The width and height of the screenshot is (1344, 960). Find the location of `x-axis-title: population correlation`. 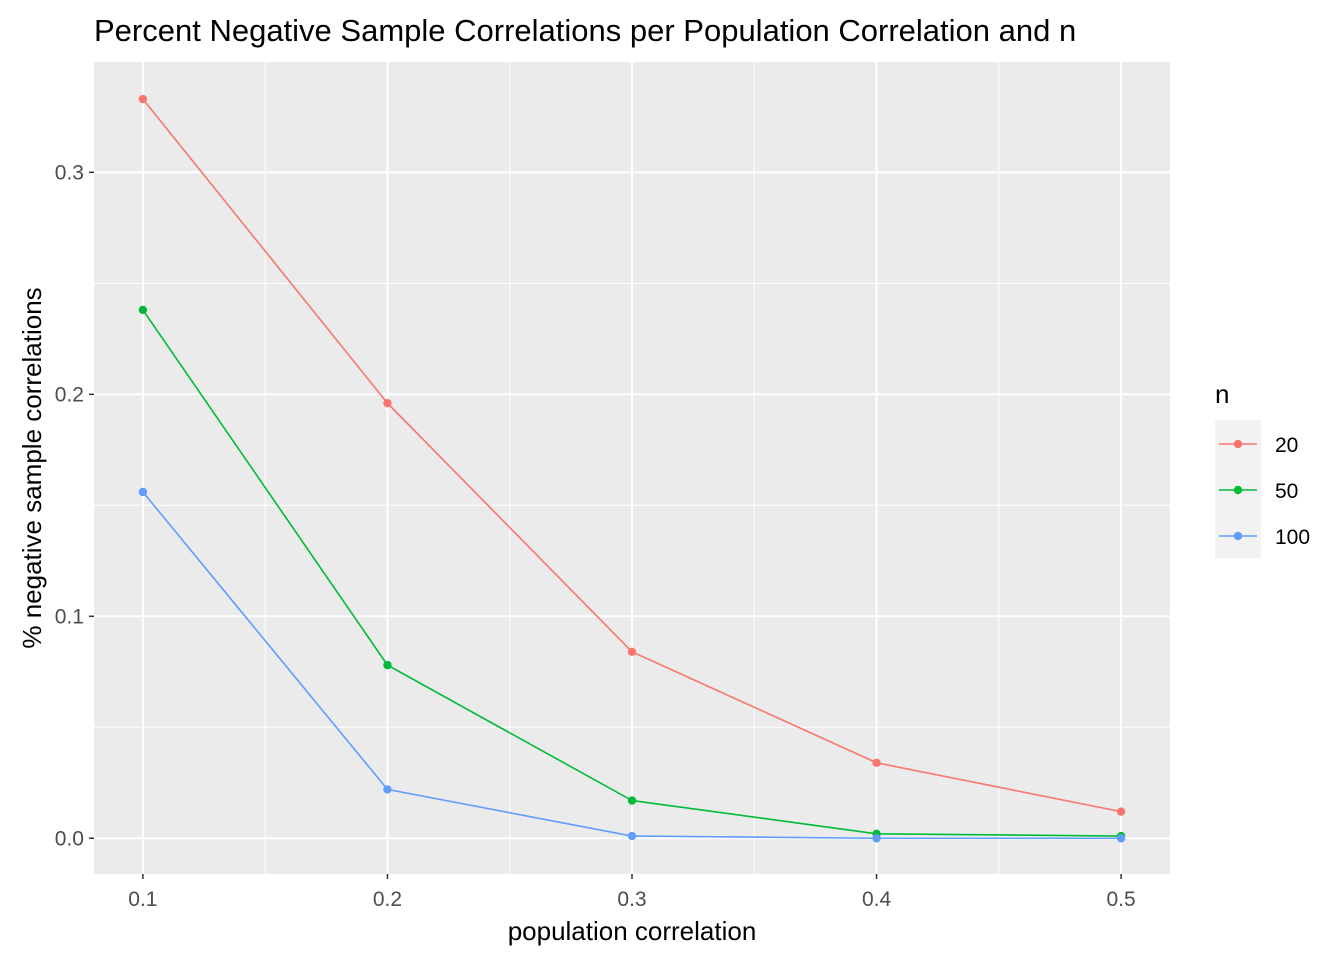

x-axis-title: population correlation is located at coordinates (632, 931).